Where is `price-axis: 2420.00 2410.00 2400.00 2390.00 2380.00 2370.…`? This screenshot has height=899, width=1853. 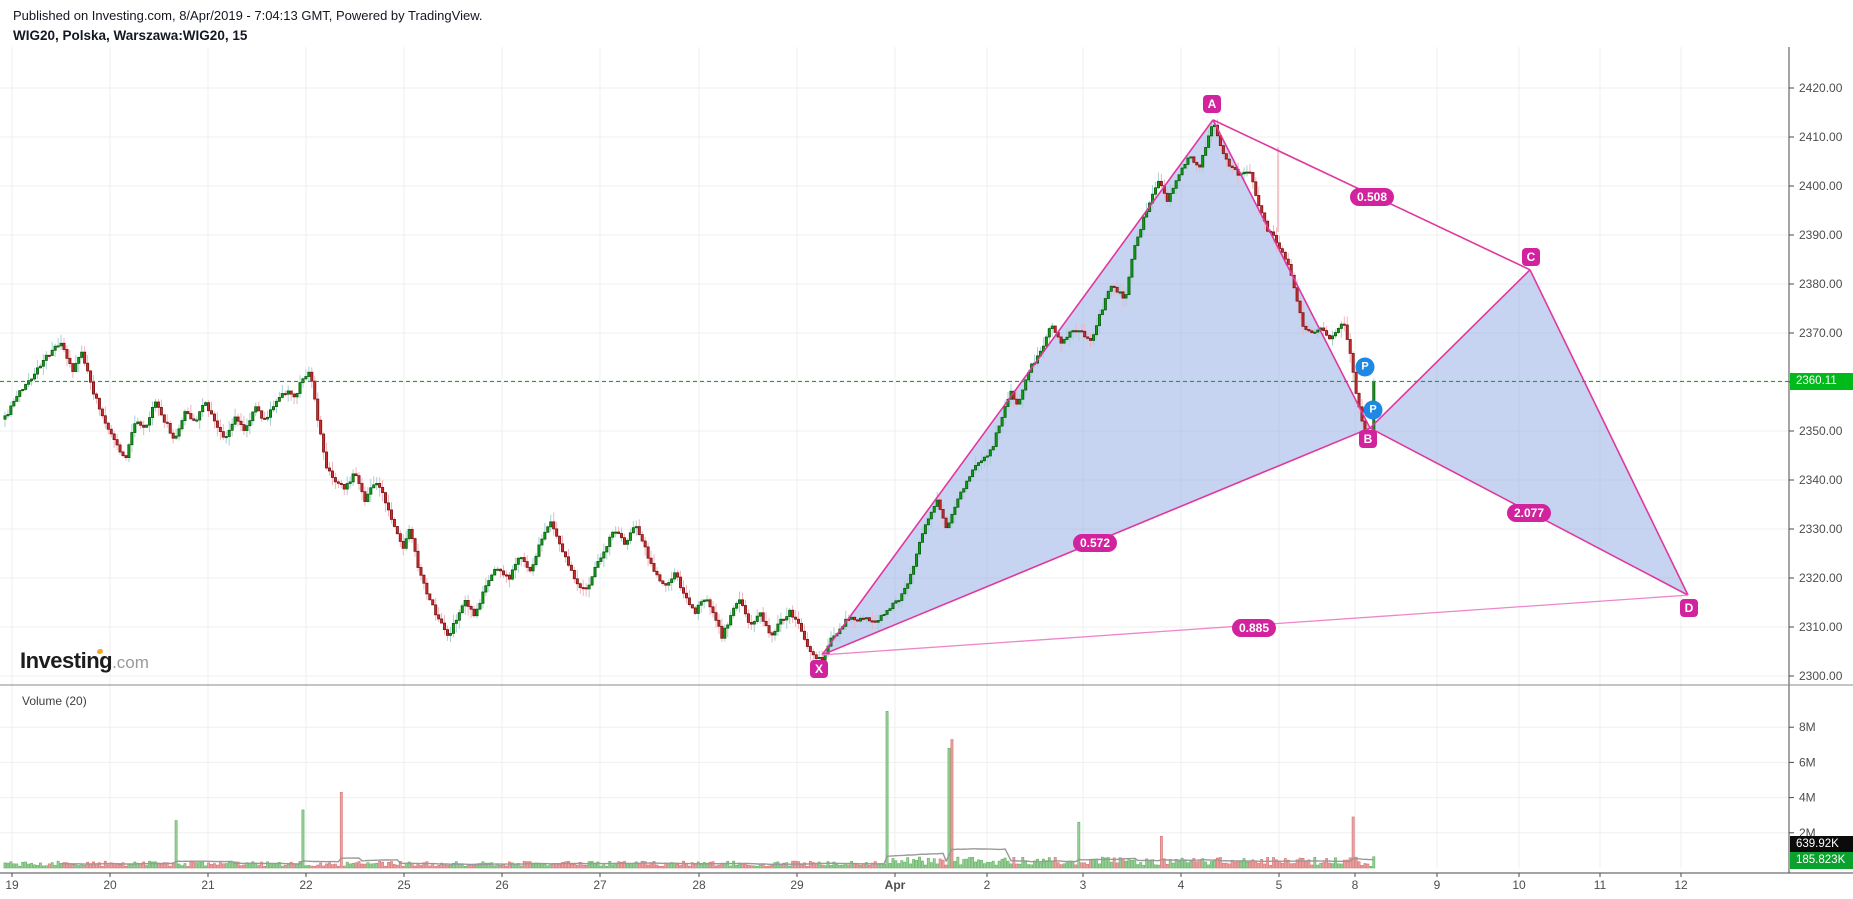
price-axis: 2420.00 2410.00 2400.00 2390.00 2380.00 2370.… is located at coordinates (1815, 460).